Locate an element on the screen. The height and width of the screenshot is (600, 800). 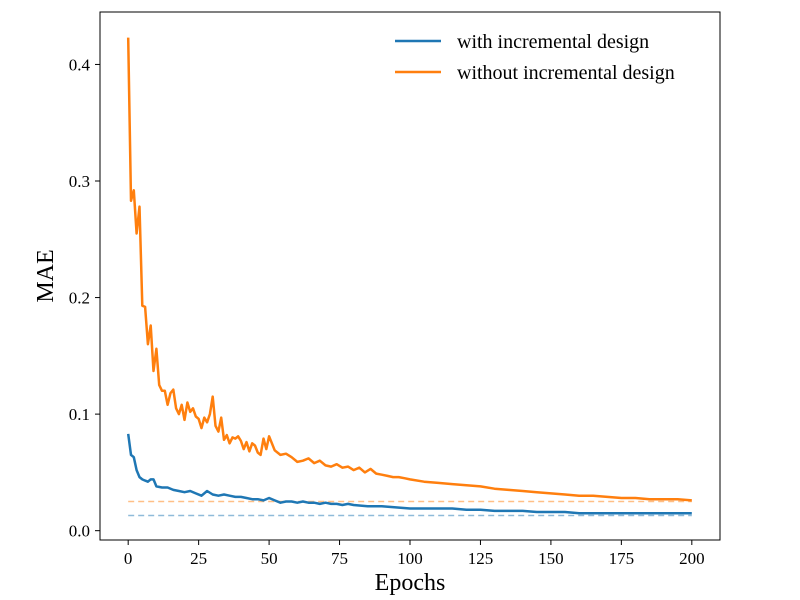
y-tick-label: 0.4 is located at coordinates (80, 64).